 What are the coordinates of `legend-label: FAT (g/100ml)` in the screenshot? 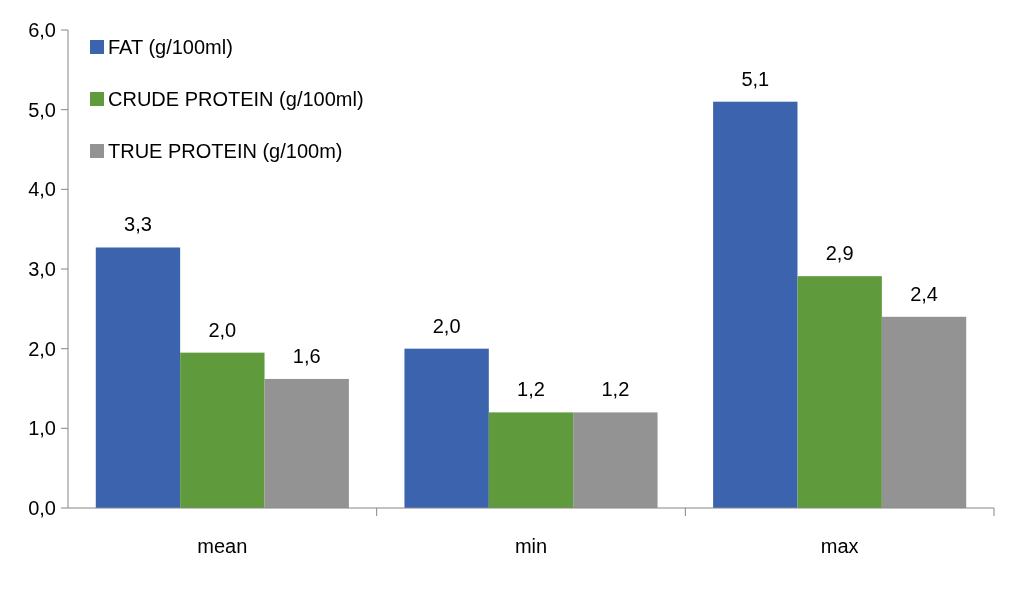 It's located at (170, 47).